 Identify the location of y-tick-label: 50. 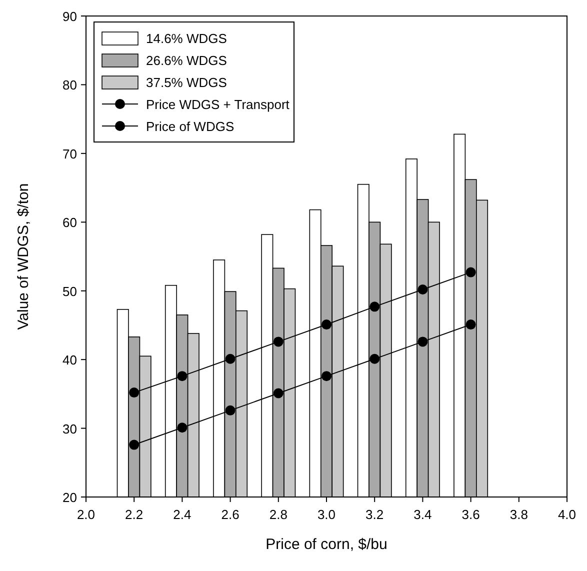
(69, 291).